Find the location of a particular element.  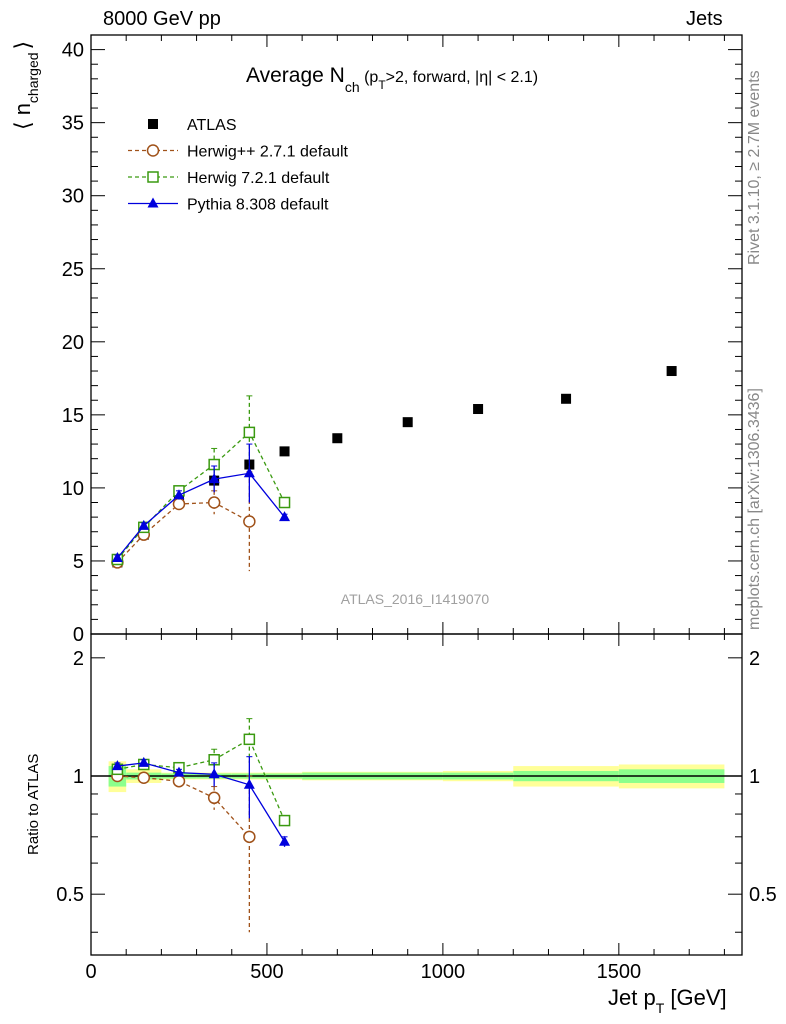

ratio-y-tick-label-right: 1 is located at coordinates (754, 777).